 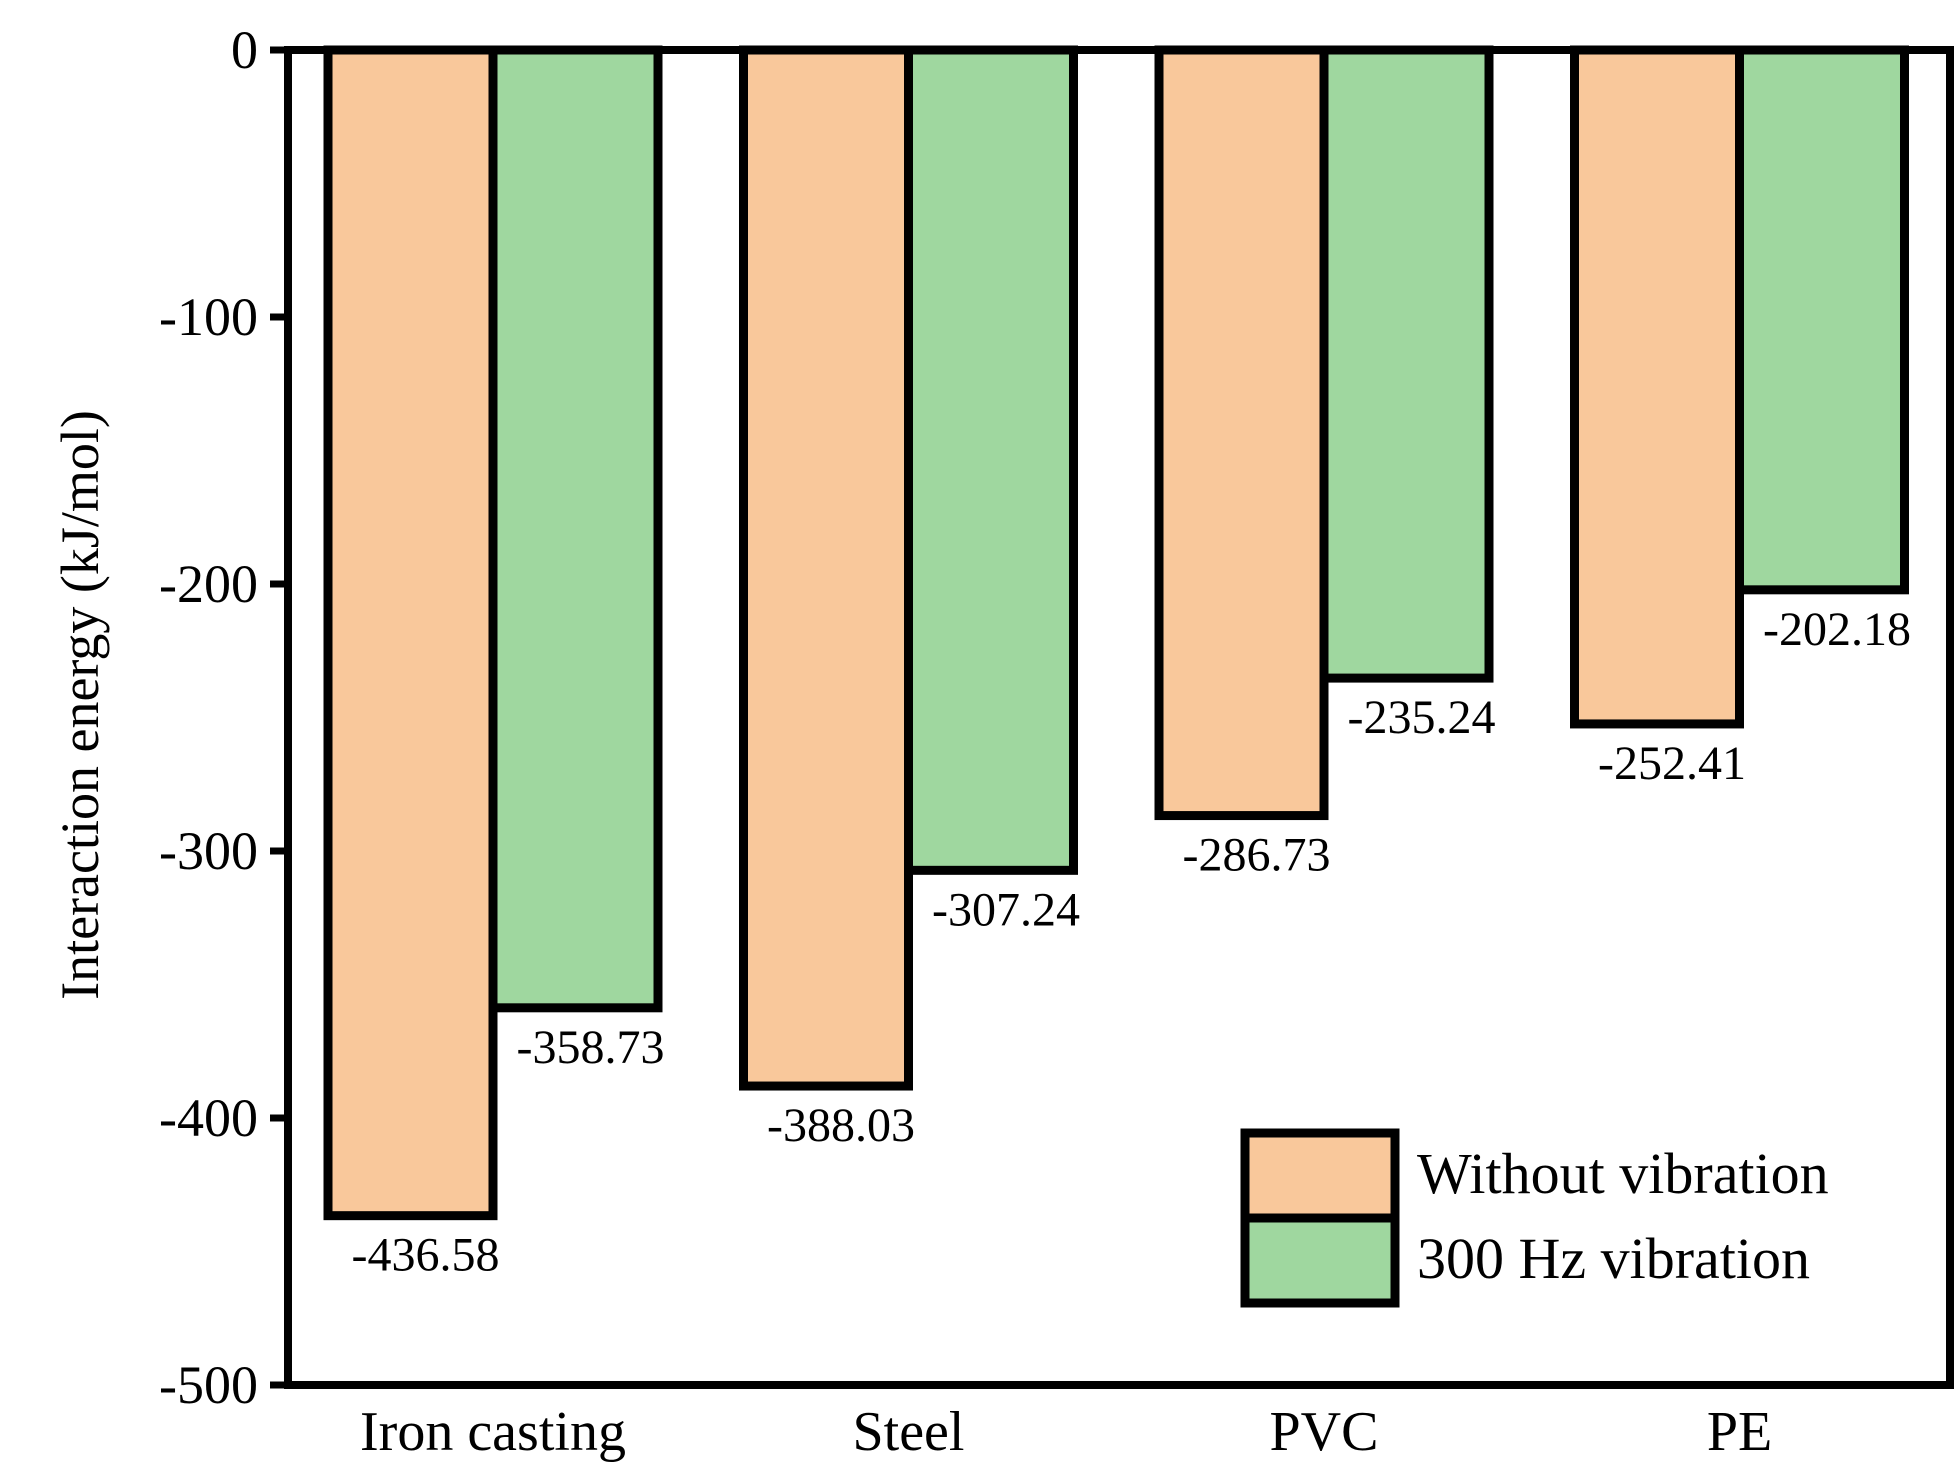 What do you see at coordinates (426, 1255) in the screenshot?
I see `data-label: -436.58` at bounding box center [426, 1255].